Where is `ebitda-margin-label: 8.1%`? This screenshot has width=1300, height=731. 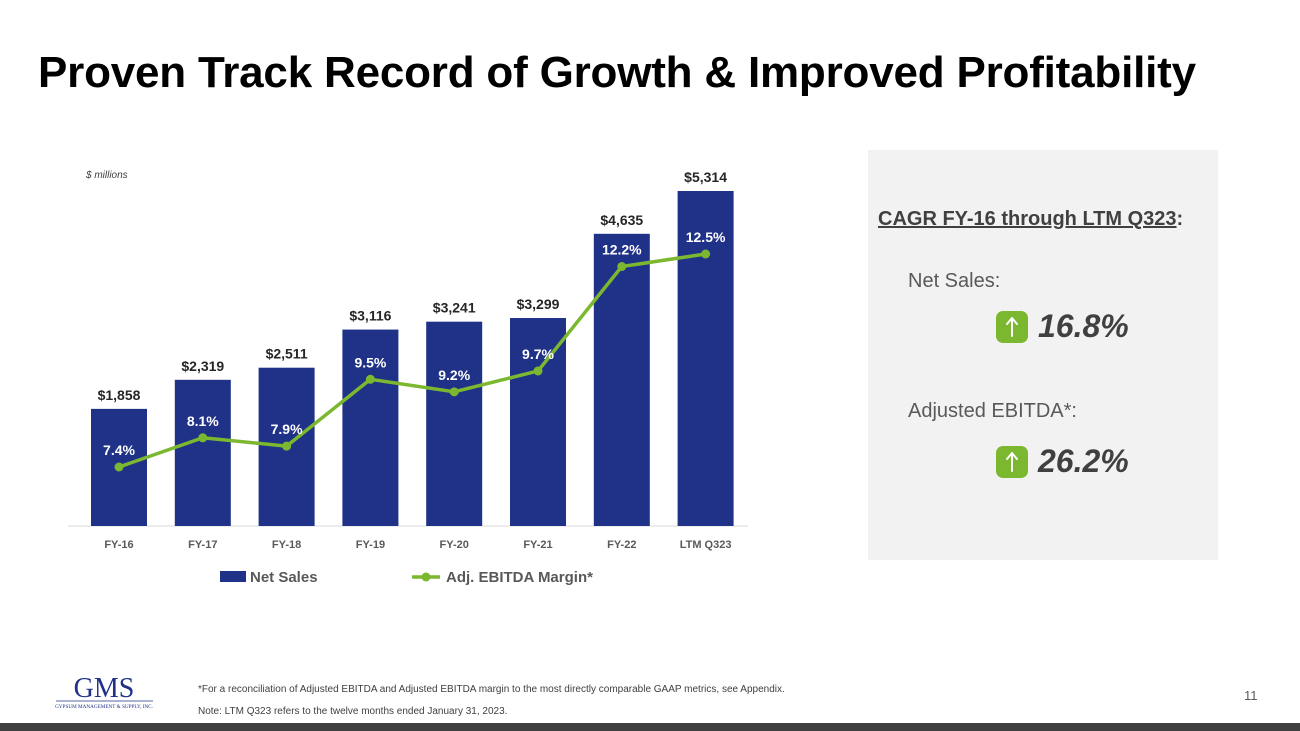
ebitda-margin-label: 8.1% is located at coordinates (203, 421).